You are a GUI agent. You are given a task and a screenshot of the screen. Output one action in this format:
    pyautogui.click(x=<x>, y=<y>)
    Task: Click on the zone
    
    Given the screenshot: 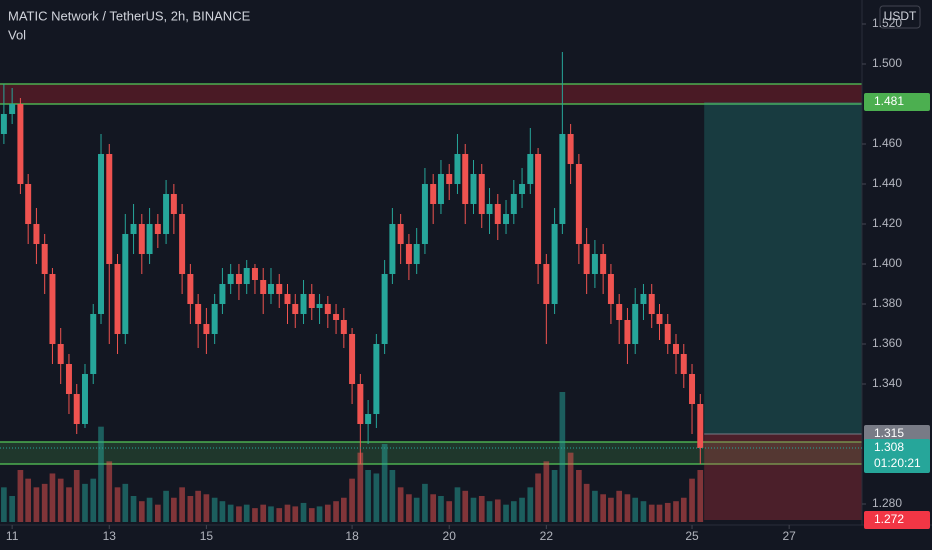 What is the action you would take?
    pyautogui.click(x=431, y=453)
    